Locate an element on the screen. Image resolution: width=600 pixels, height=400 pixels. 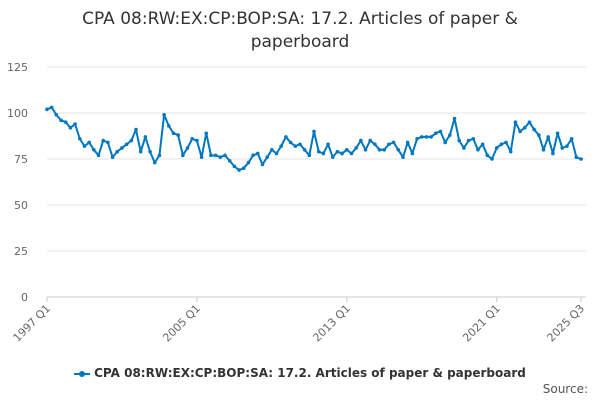
y-tick-label: 25 is located at coordinates (21, 251).